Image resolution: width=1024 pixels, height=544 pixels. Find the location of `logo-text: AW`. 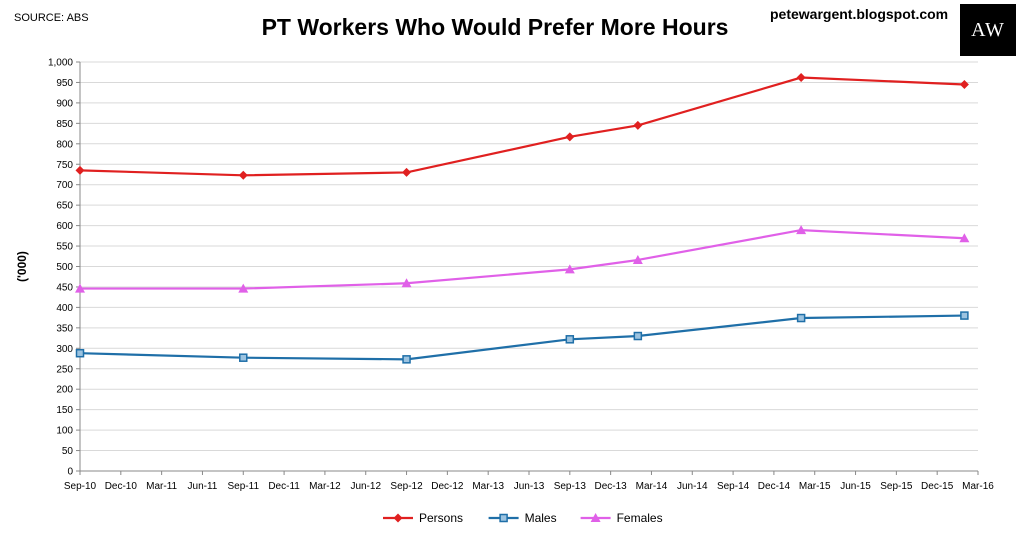

logo-text: AW is located at coordinates (988, 29).